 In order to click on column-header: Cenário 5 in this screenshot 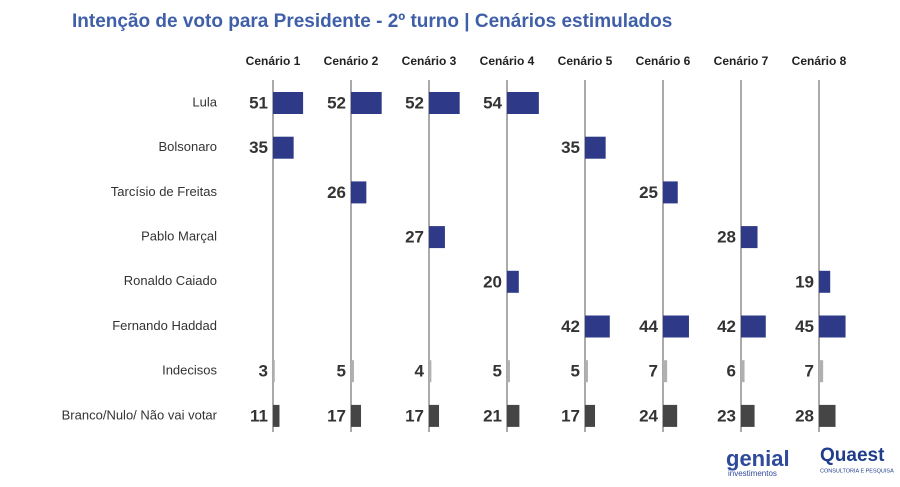, I will do `click(585, 61)`.